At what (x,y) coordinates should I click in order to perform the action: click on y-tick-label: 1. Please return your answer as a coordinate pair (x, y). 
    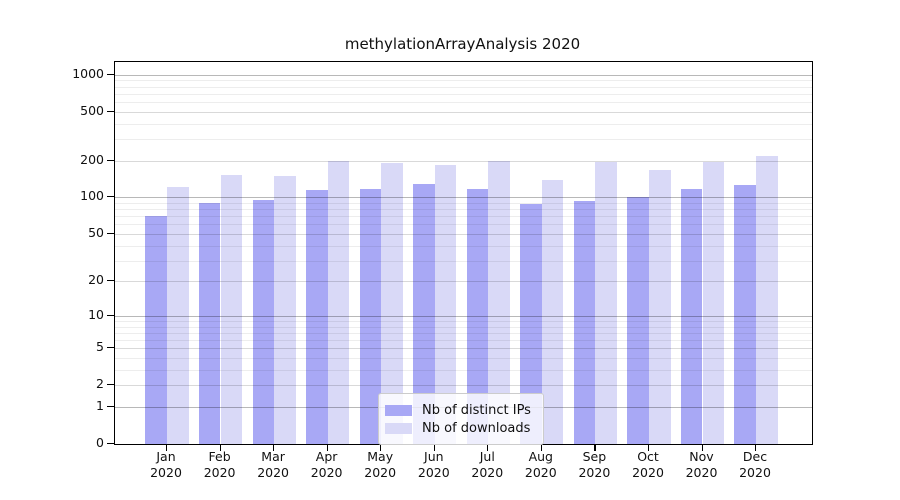
    Looking at the image, I should click on (100, 405).